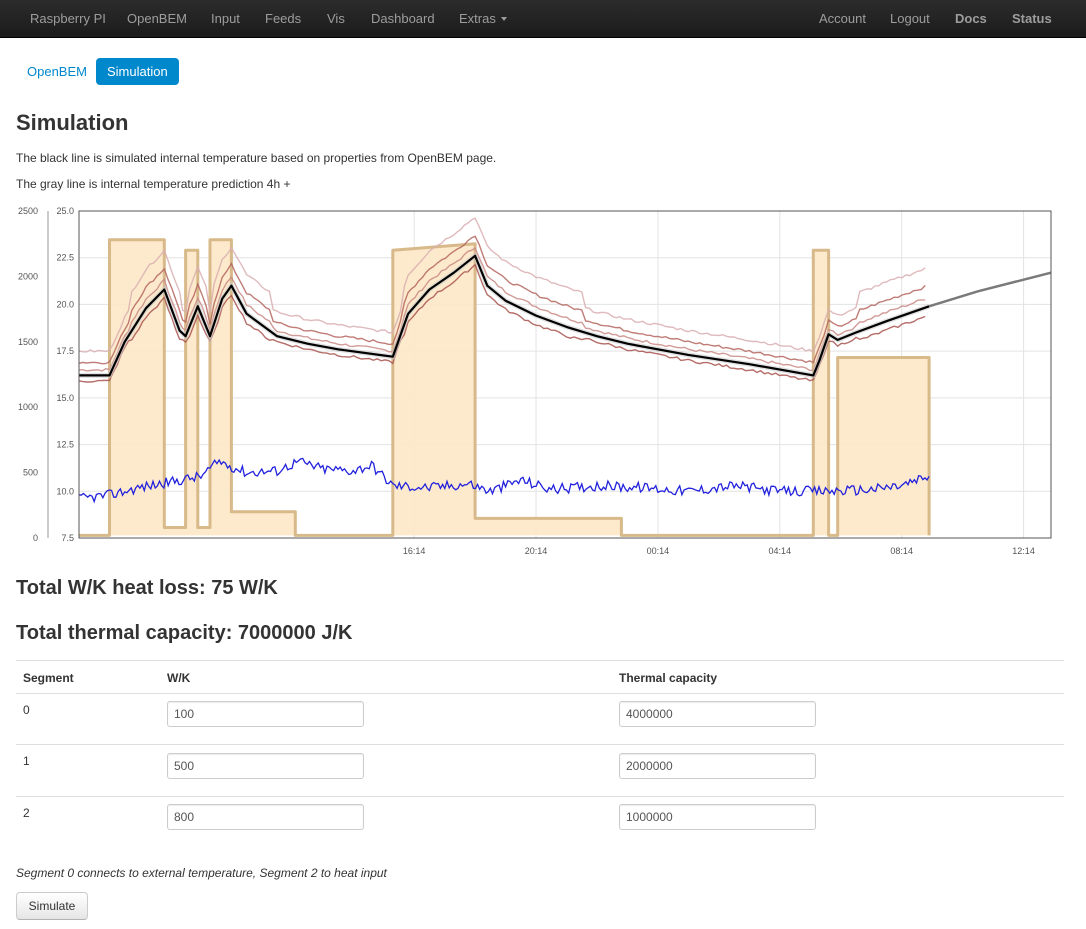 Image resolution: width=1086 pixels, height=929 pixels. I want to click on y-right-tick-label: 22.5, so click(65, 258).